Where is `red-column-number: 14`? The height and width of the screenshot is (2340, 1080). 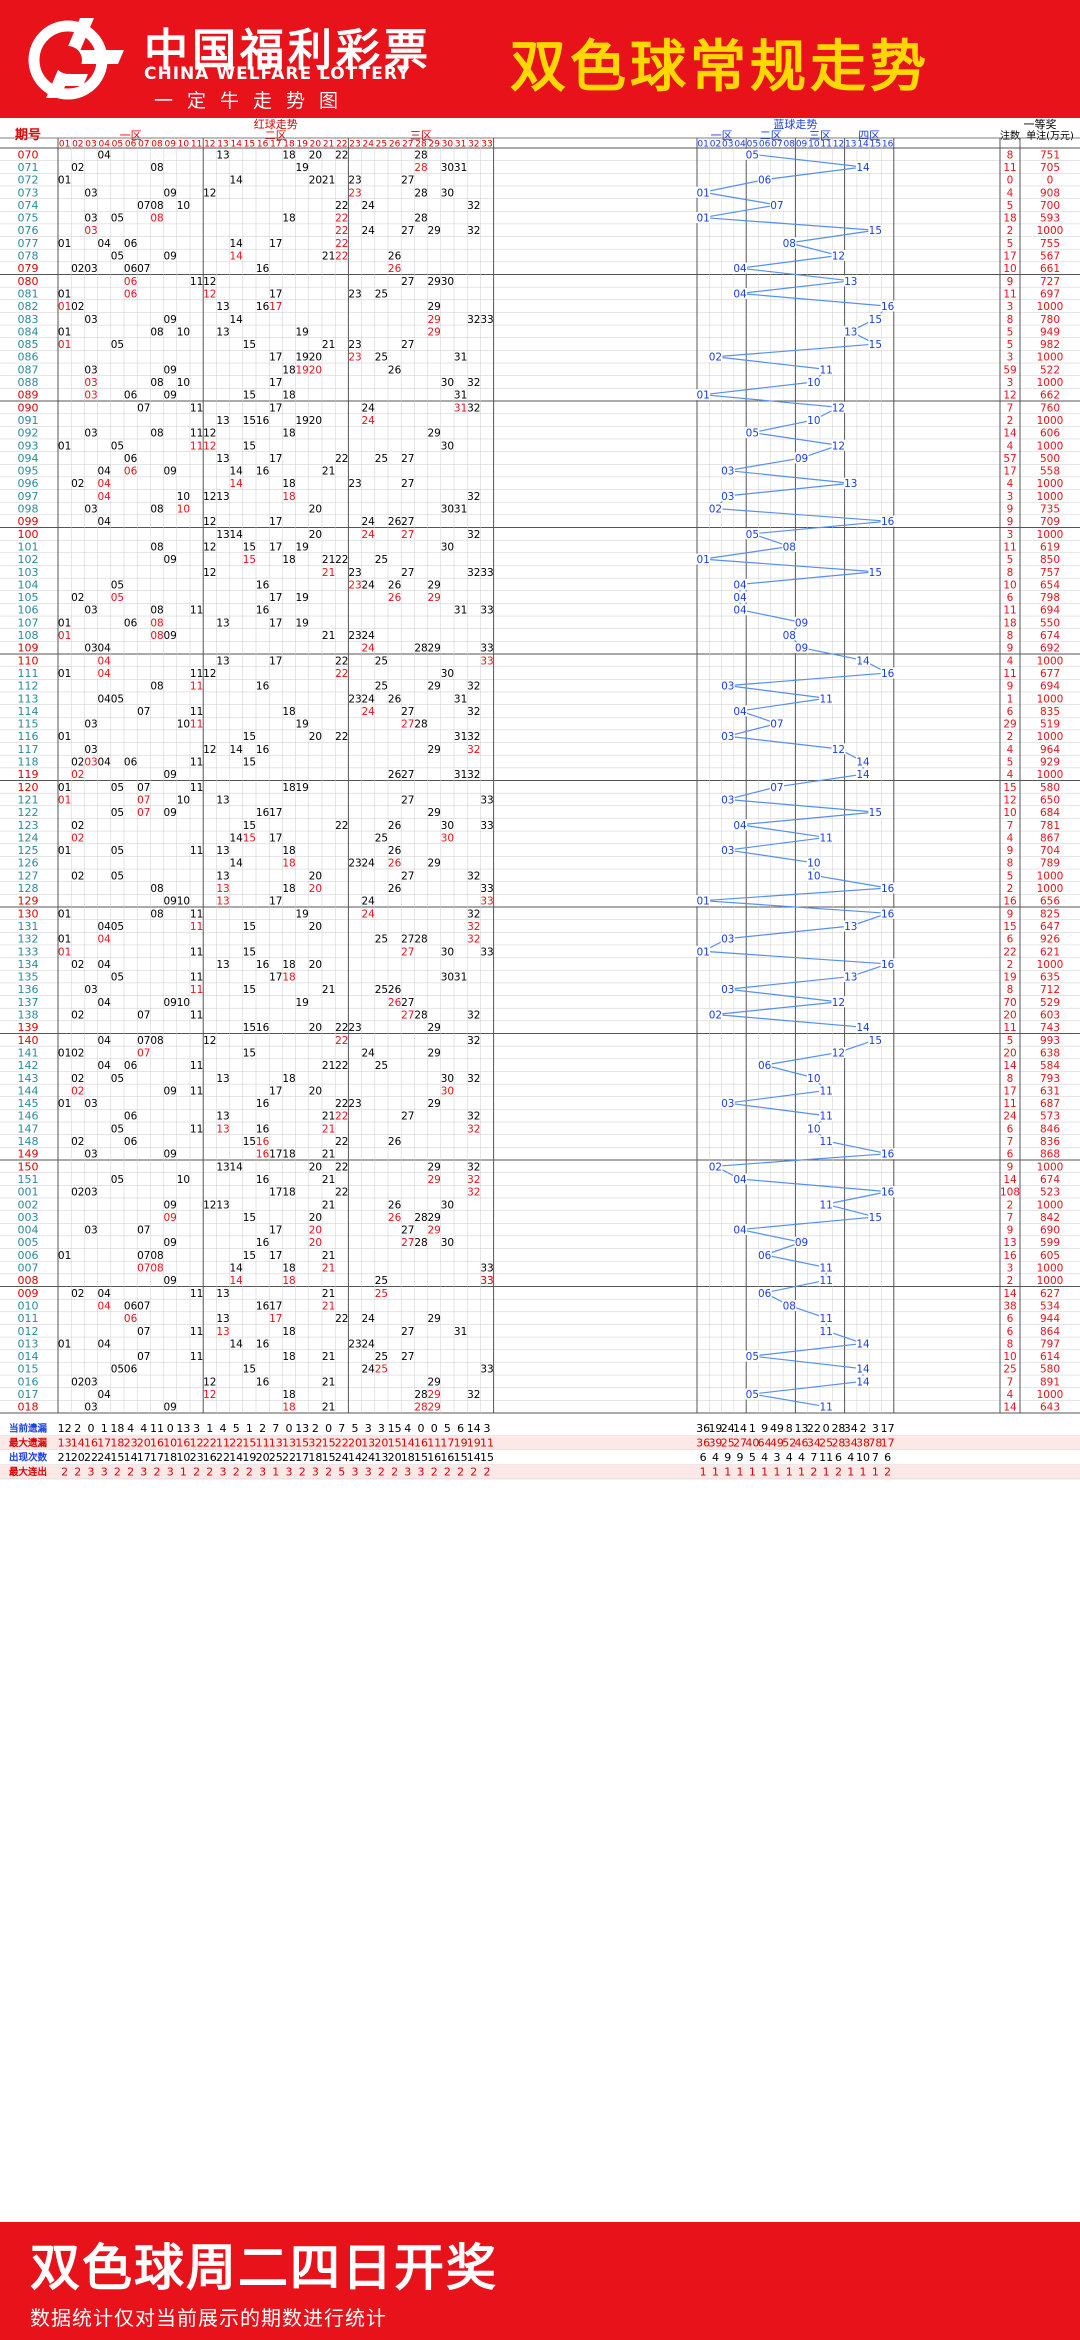
red-column-number: 14 is located at coordinates (236, 145).